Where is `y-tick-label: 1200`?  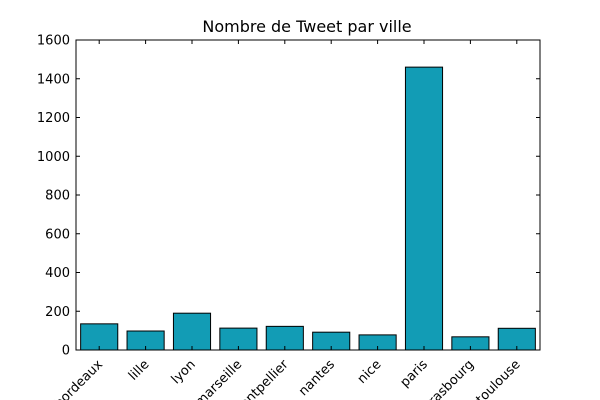
y-tick-label: 1200 is located at coordinates (53, 118).